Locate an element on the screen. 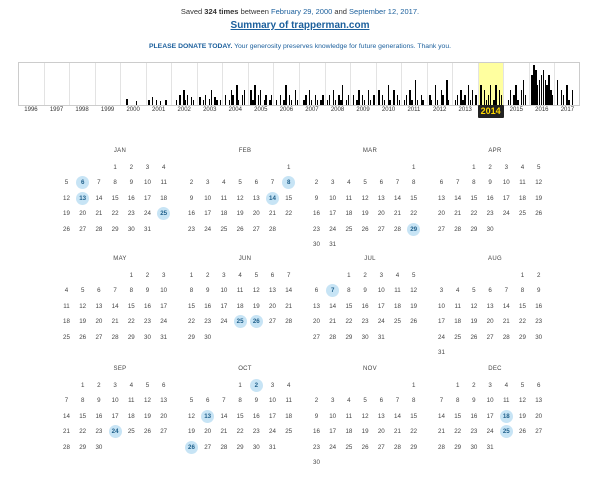  year-column-2007 is located at coordinates (313, 84).